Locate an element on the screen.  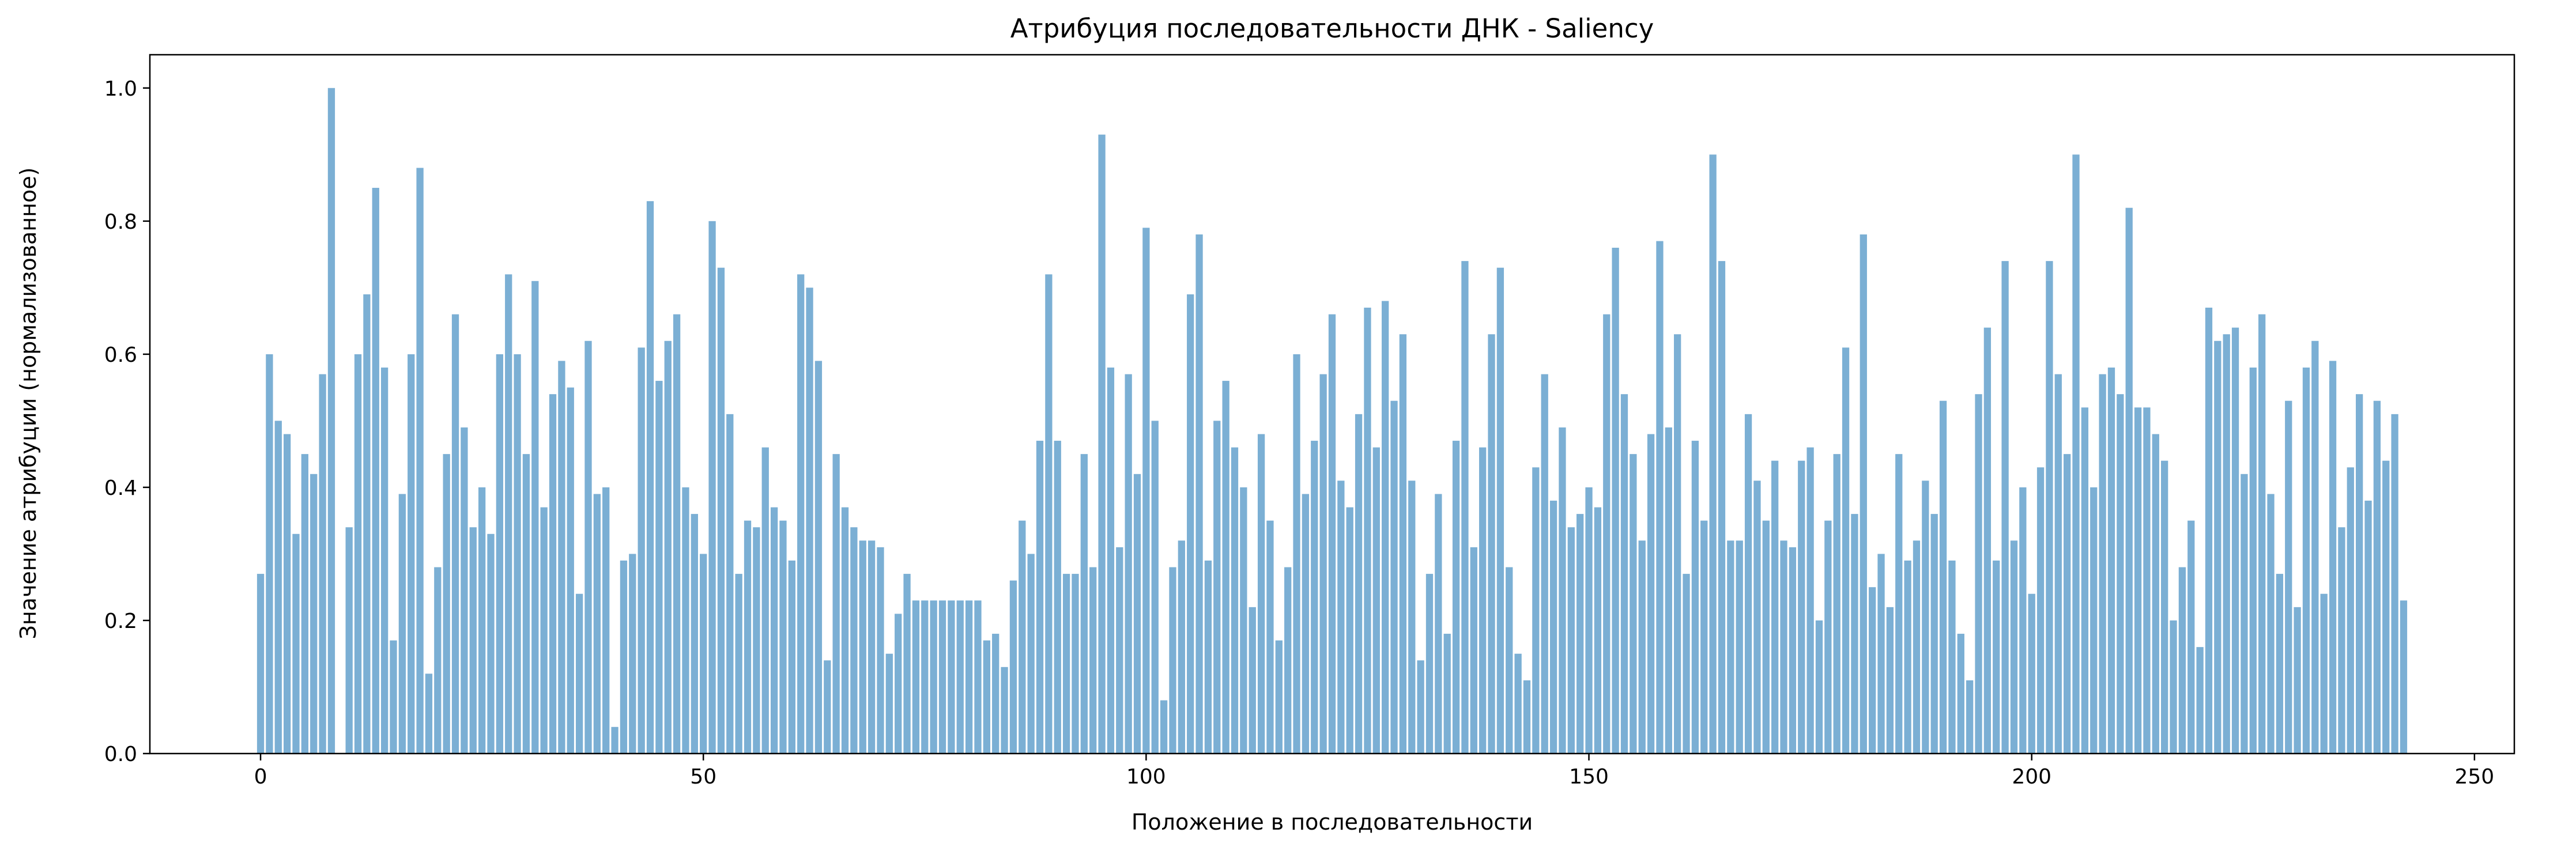
x-tick-label: 150 is located at coordinates (1589, 777).